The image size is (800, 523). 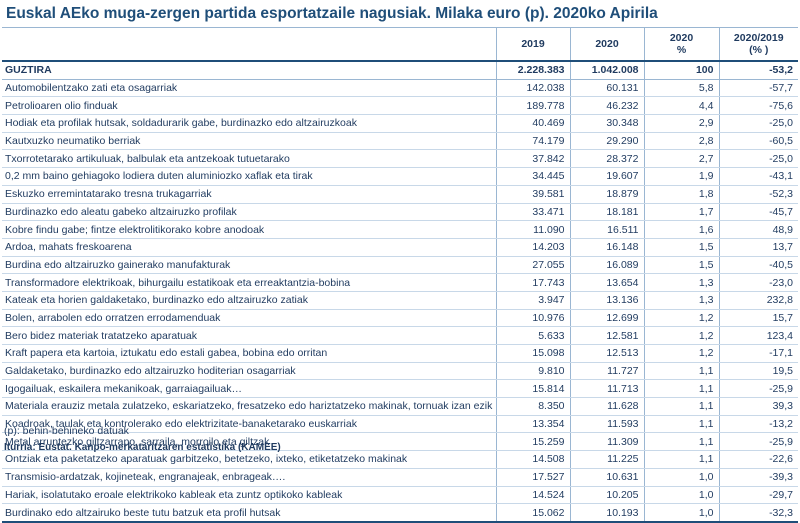 What do you see at coordinates (758, 424) in the screenshot?
I see `row-change: -13,2` at bounding box center [758, 424].